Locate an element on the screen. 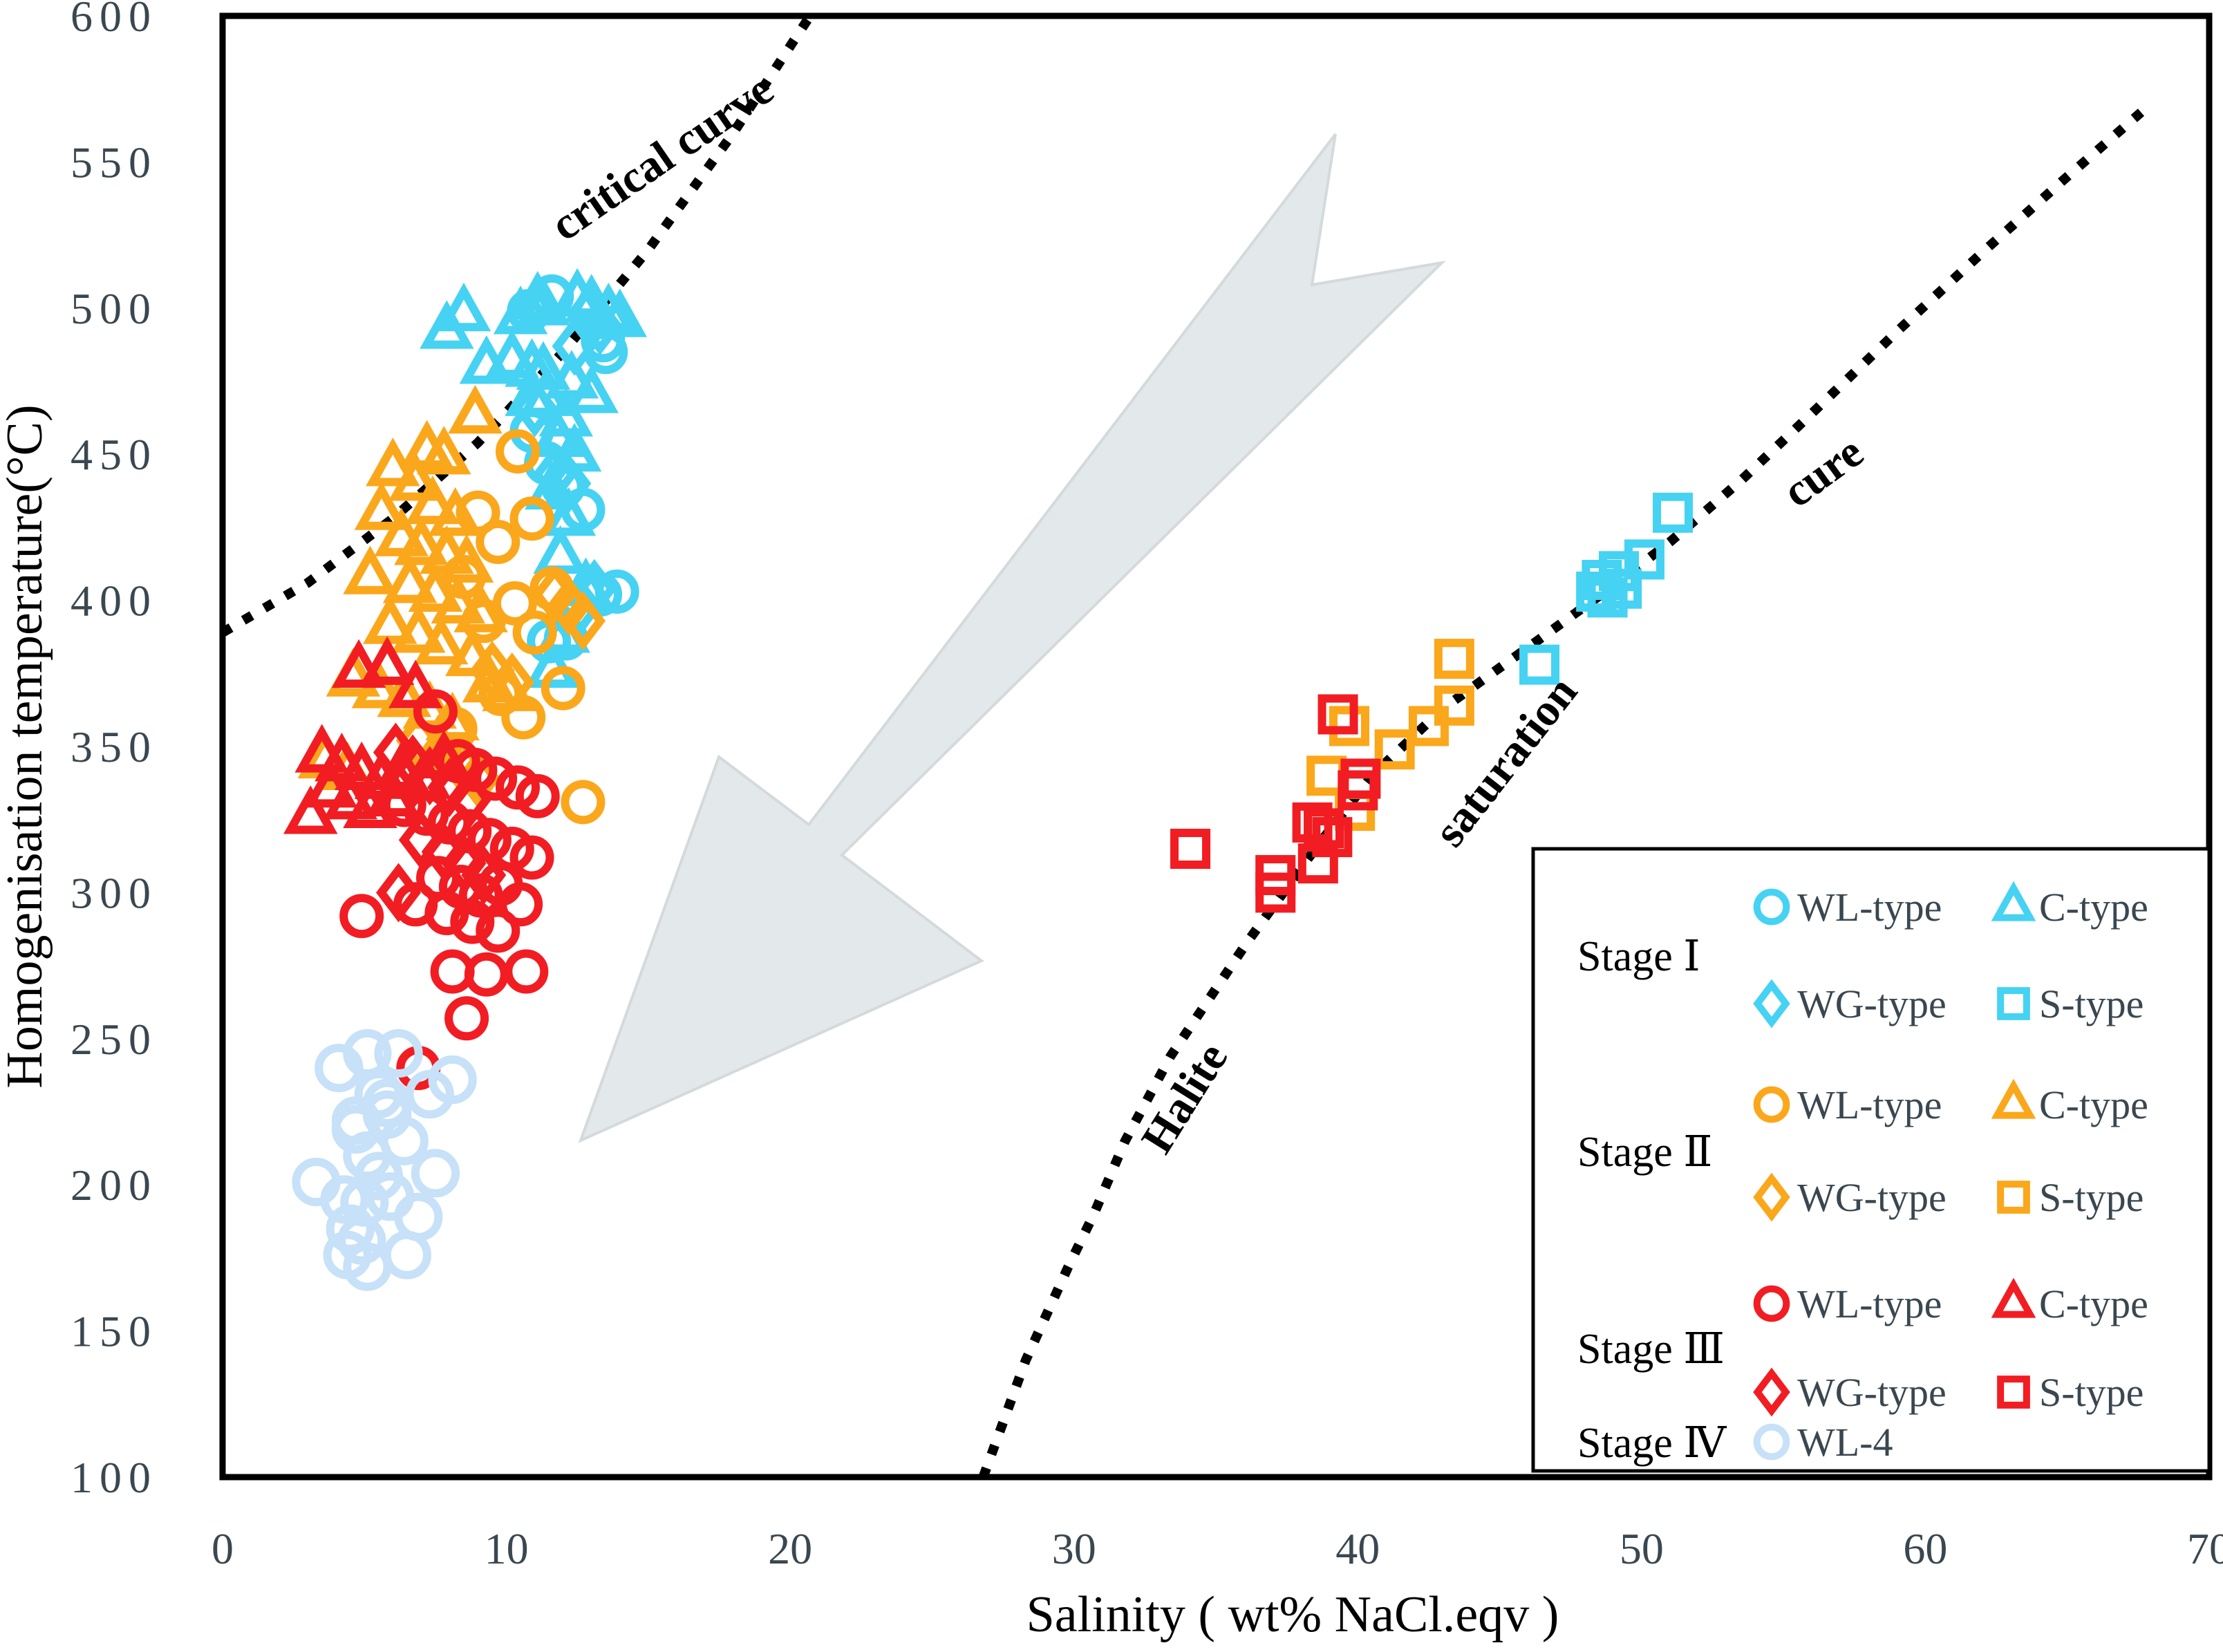  data-point-stage-iii-c-type is located at coordinates (415, 683).